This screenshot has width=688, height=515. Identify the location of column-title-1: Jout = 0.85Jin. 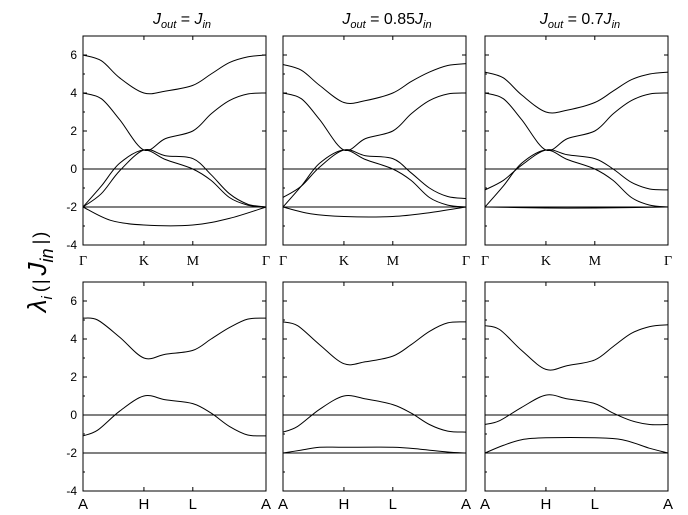
(386, 21).